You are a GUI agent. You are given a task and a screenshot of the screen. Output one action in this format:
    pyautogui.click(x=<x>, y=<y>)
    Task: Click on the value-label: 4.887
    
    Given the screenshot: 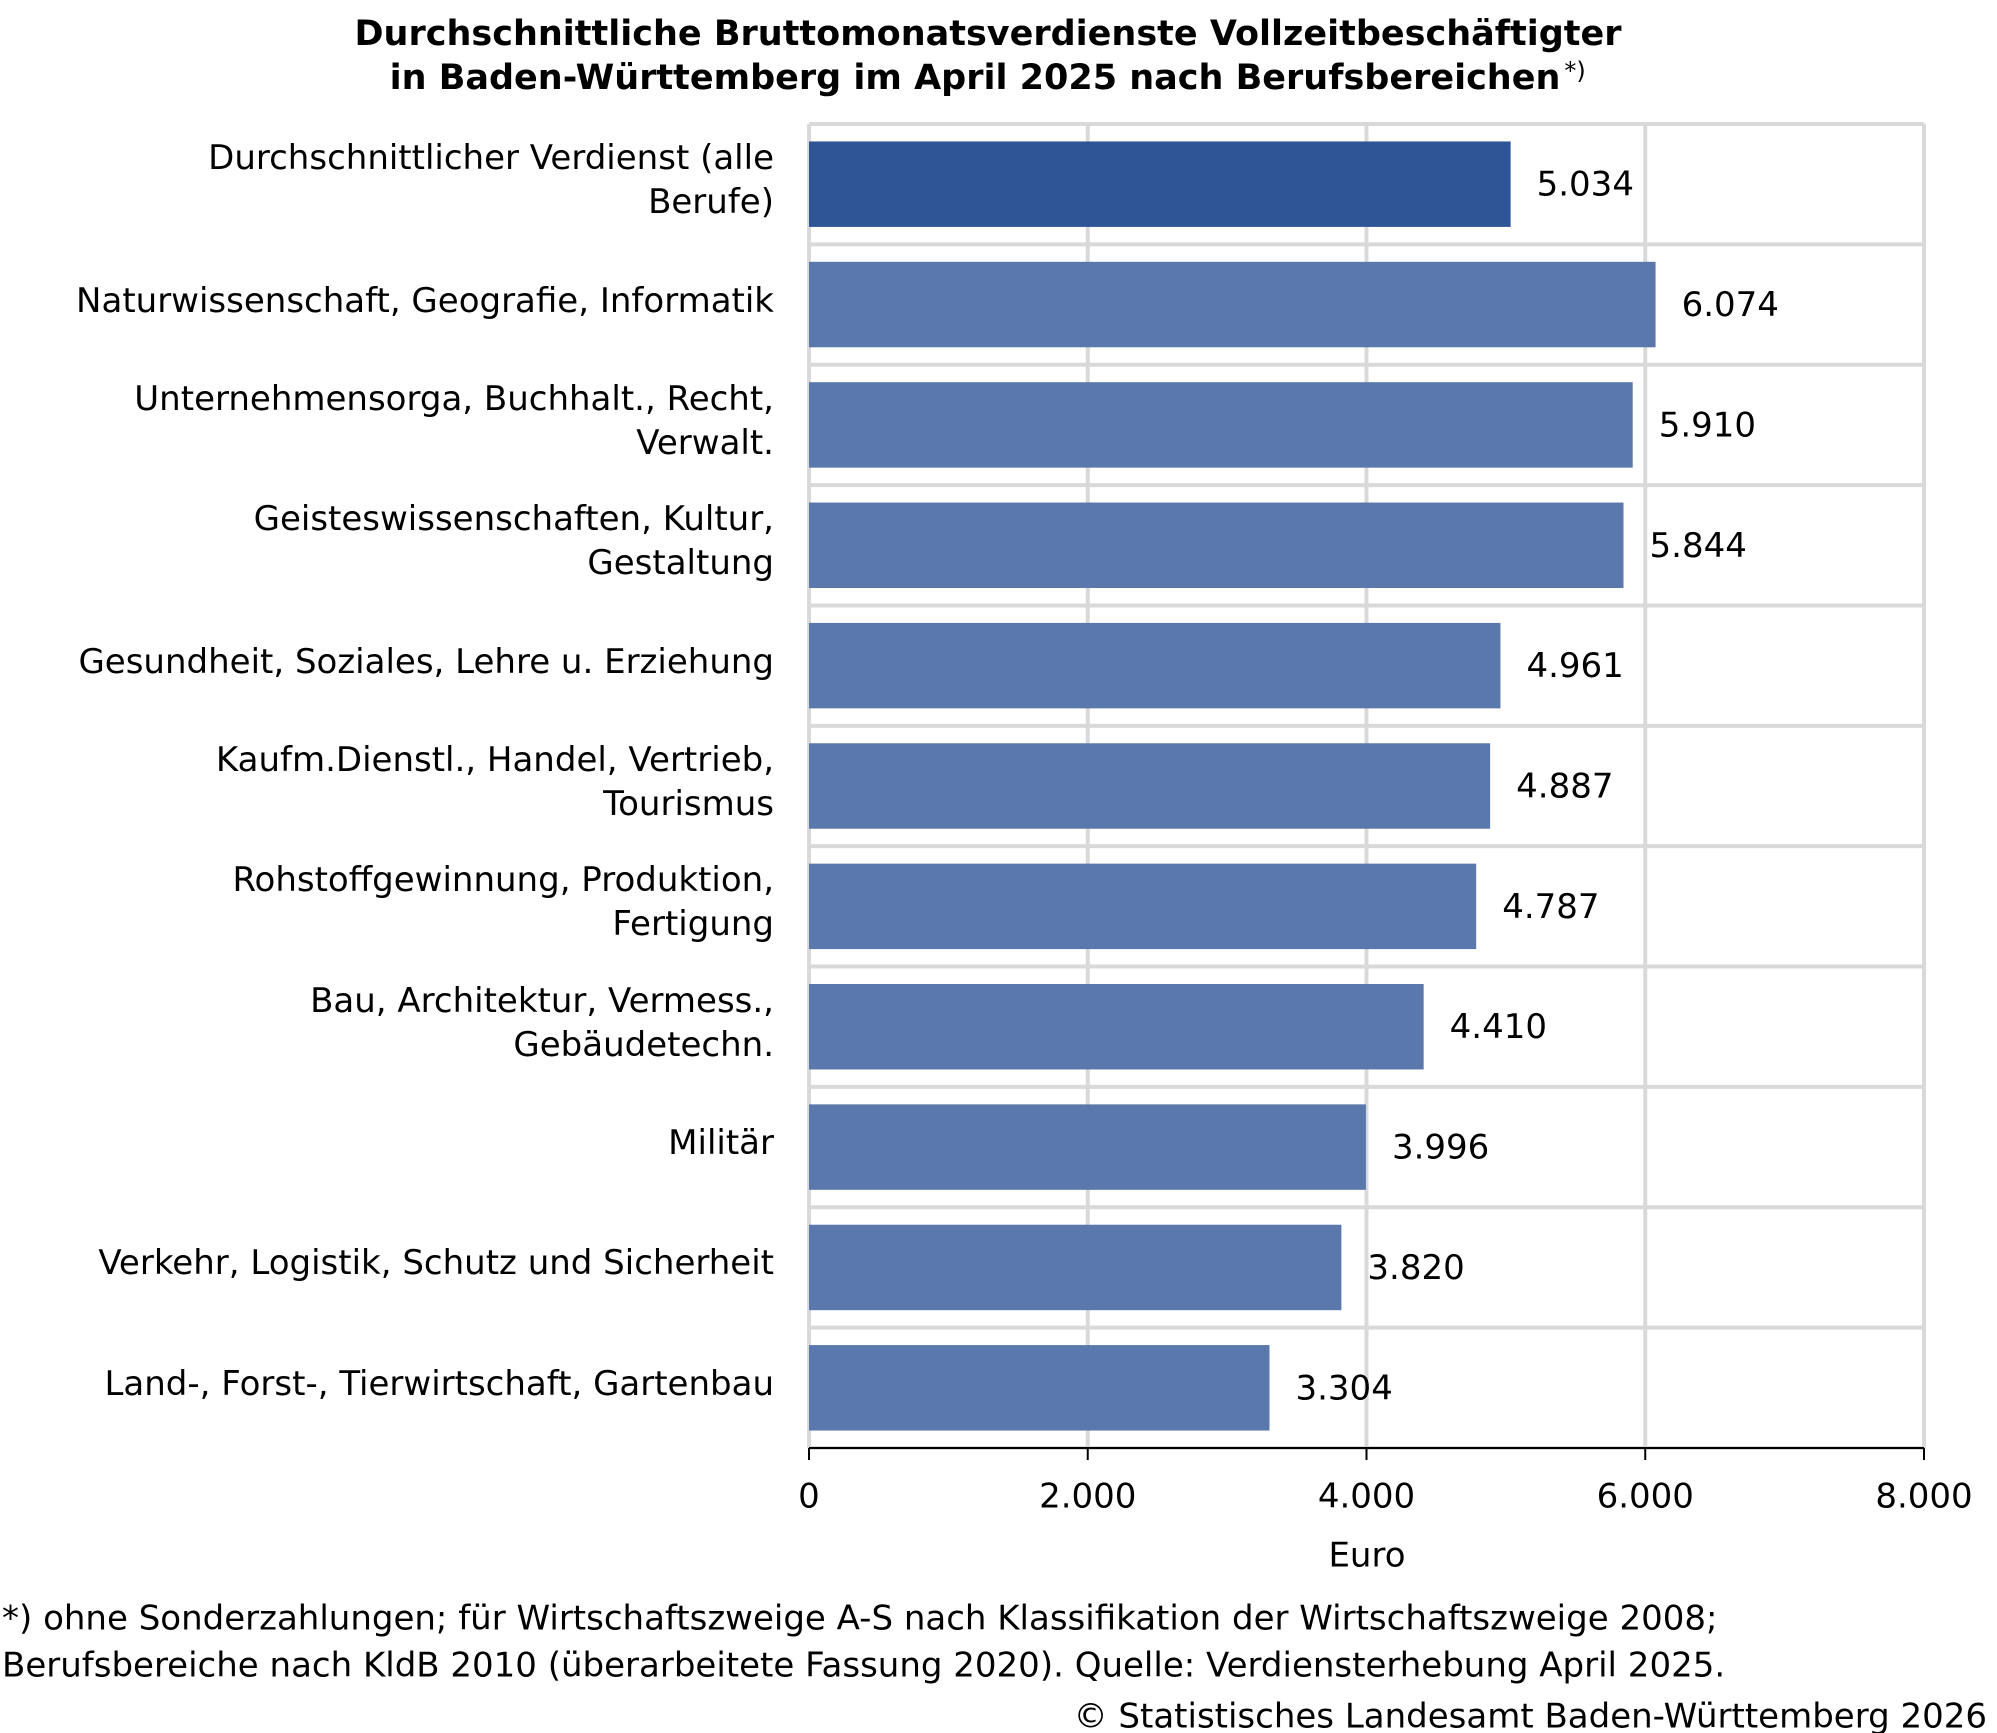 What is the action you would take?
    pyautogui.click(x=1564, y=787)
    